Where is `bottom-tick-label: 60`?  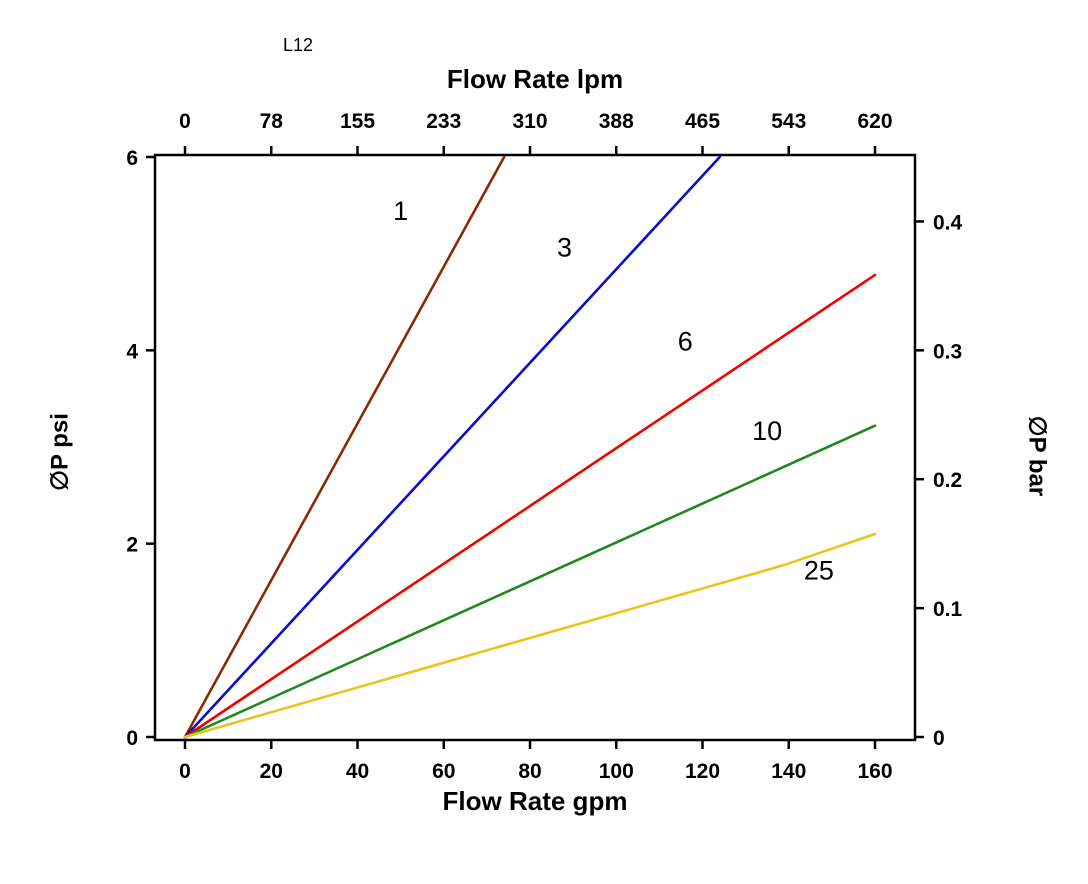
bottom-tick-label: 60 is located at coordinates (443, 771).